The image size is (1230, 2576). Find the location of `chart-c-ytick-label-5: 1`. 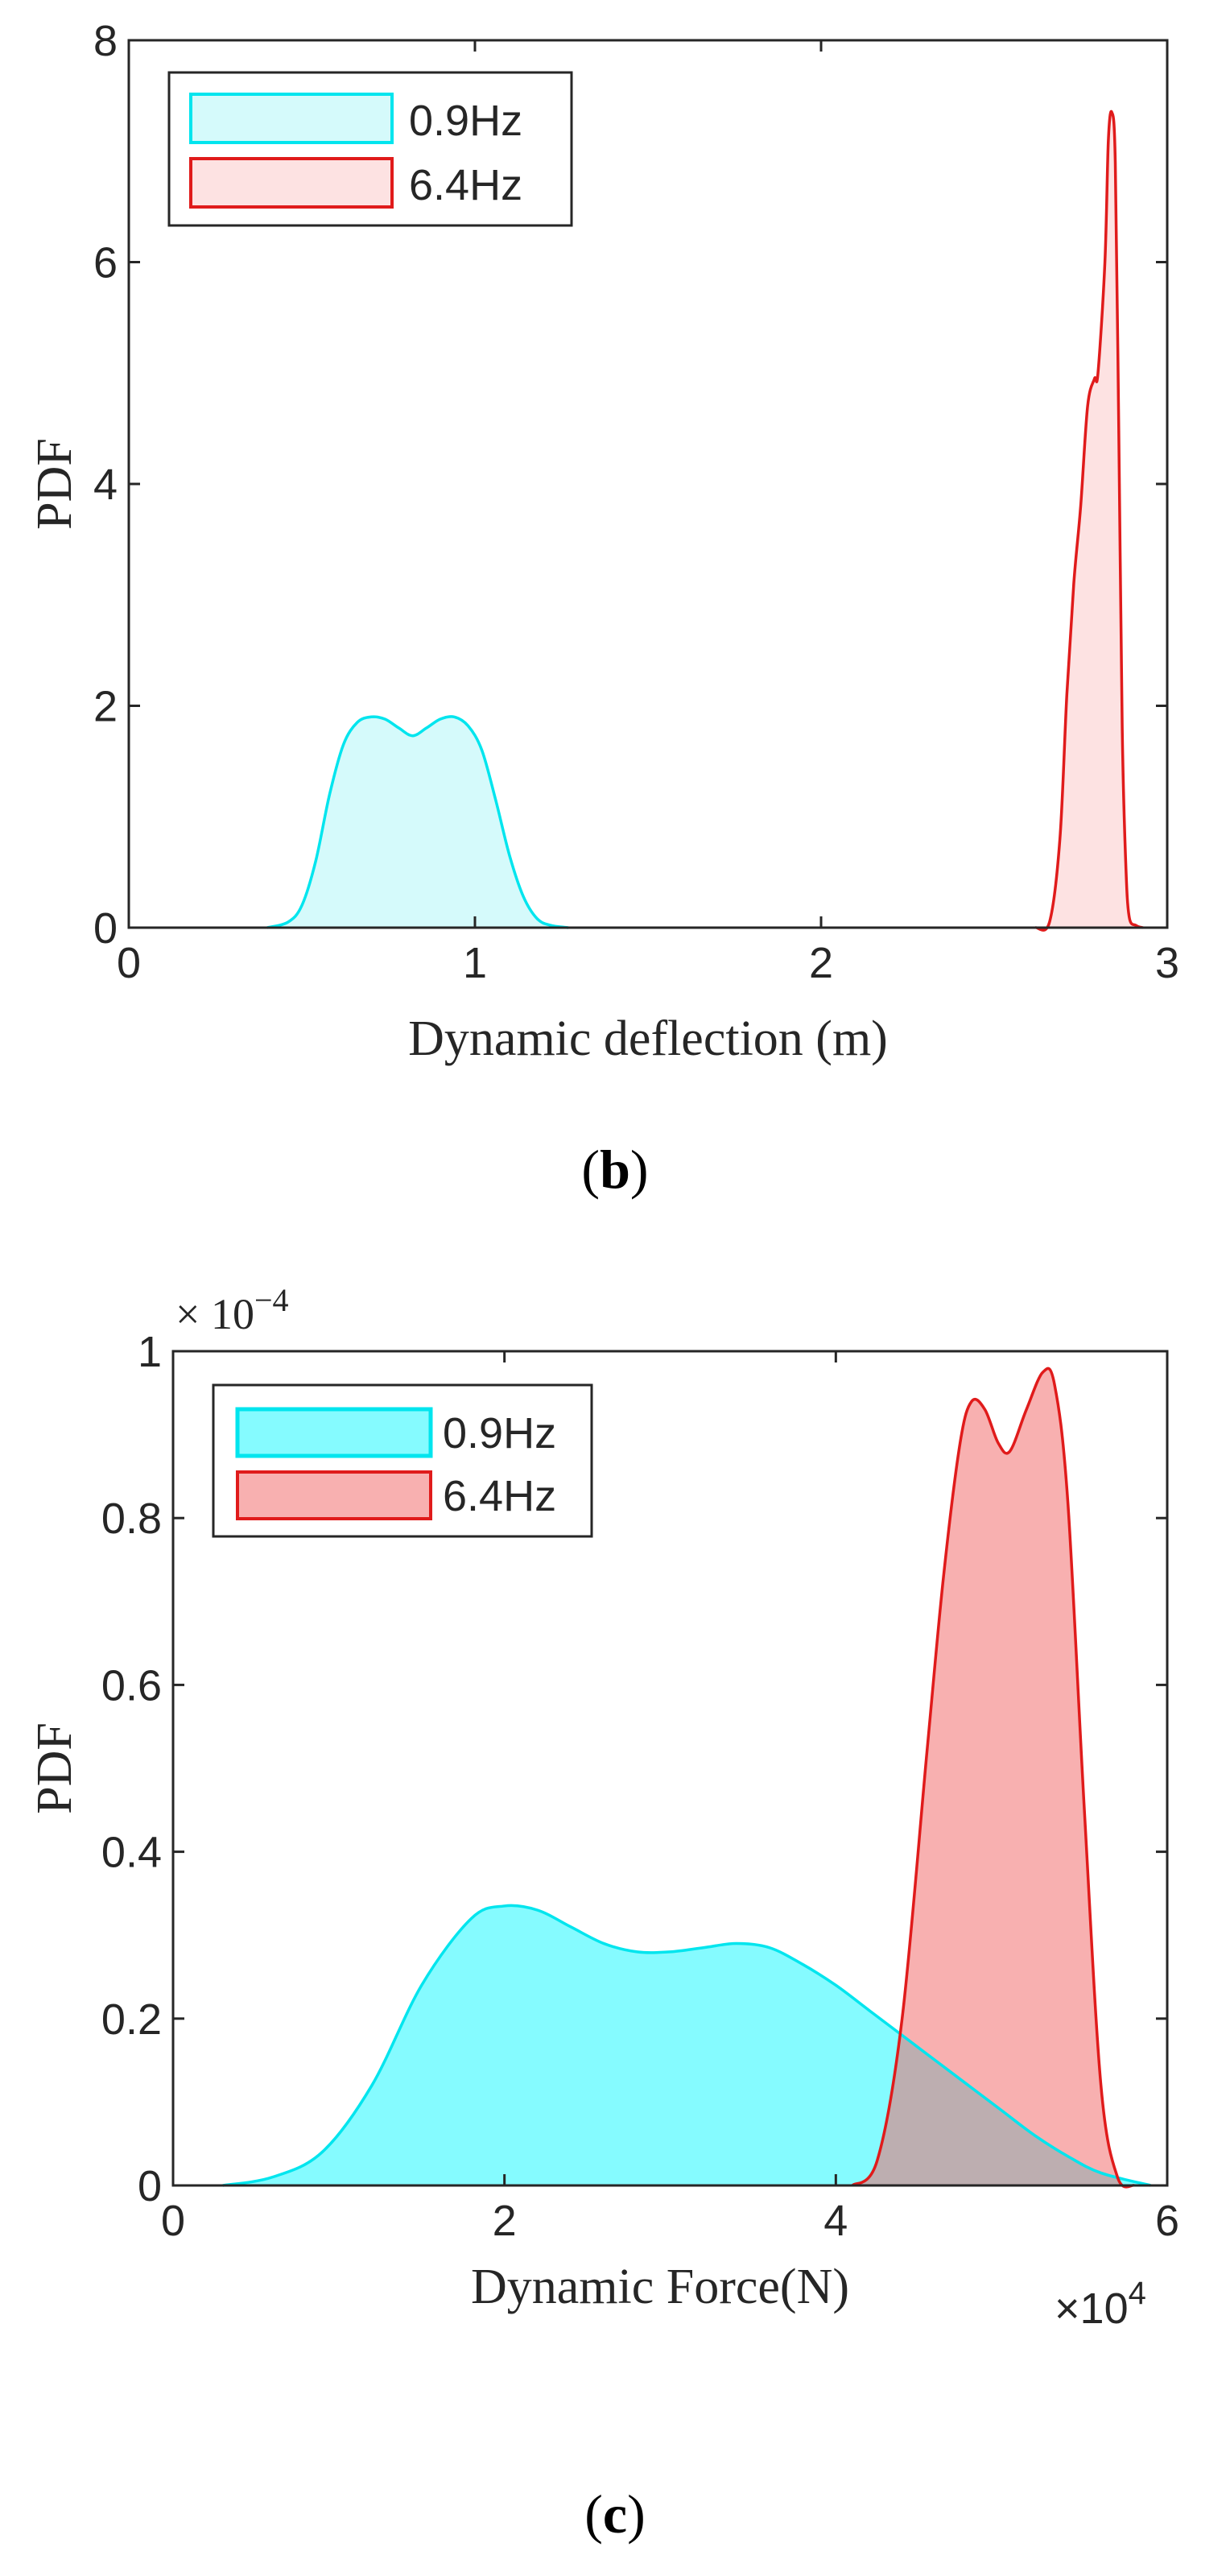

chart-c-ytick-label-5: 1 is located at coordinates (150, 1352).